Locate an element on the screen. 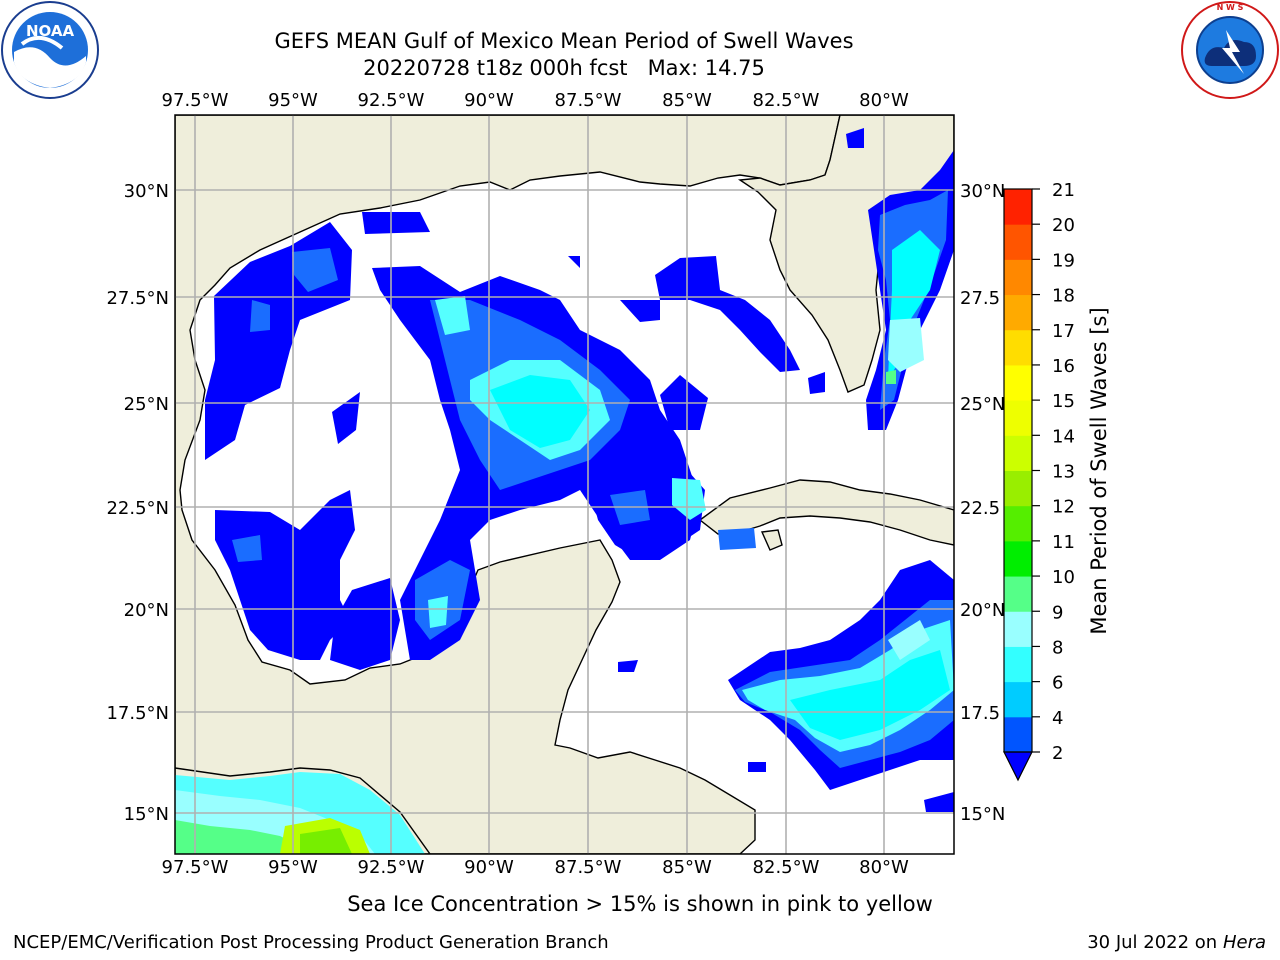  land-cuba is located at coordinates (826, 512).